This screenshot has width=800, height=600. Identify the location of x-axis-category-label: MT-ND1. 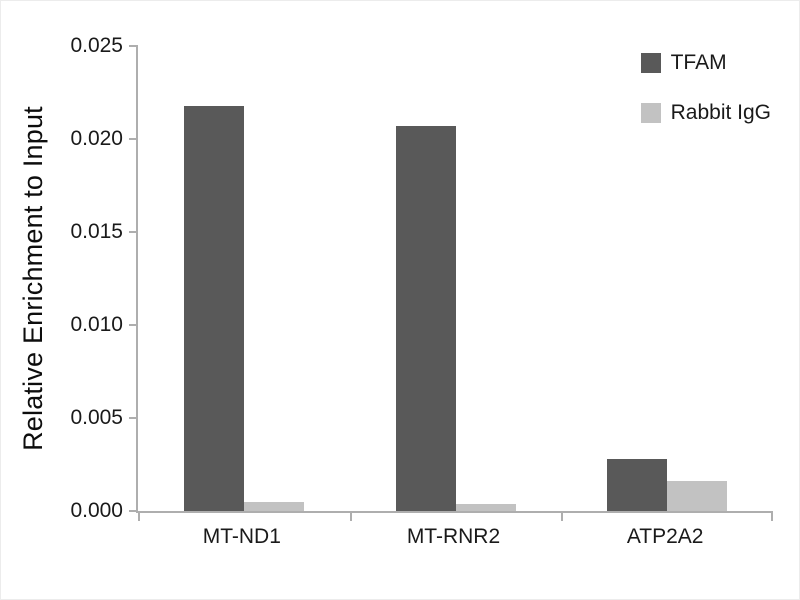
(241, 536).